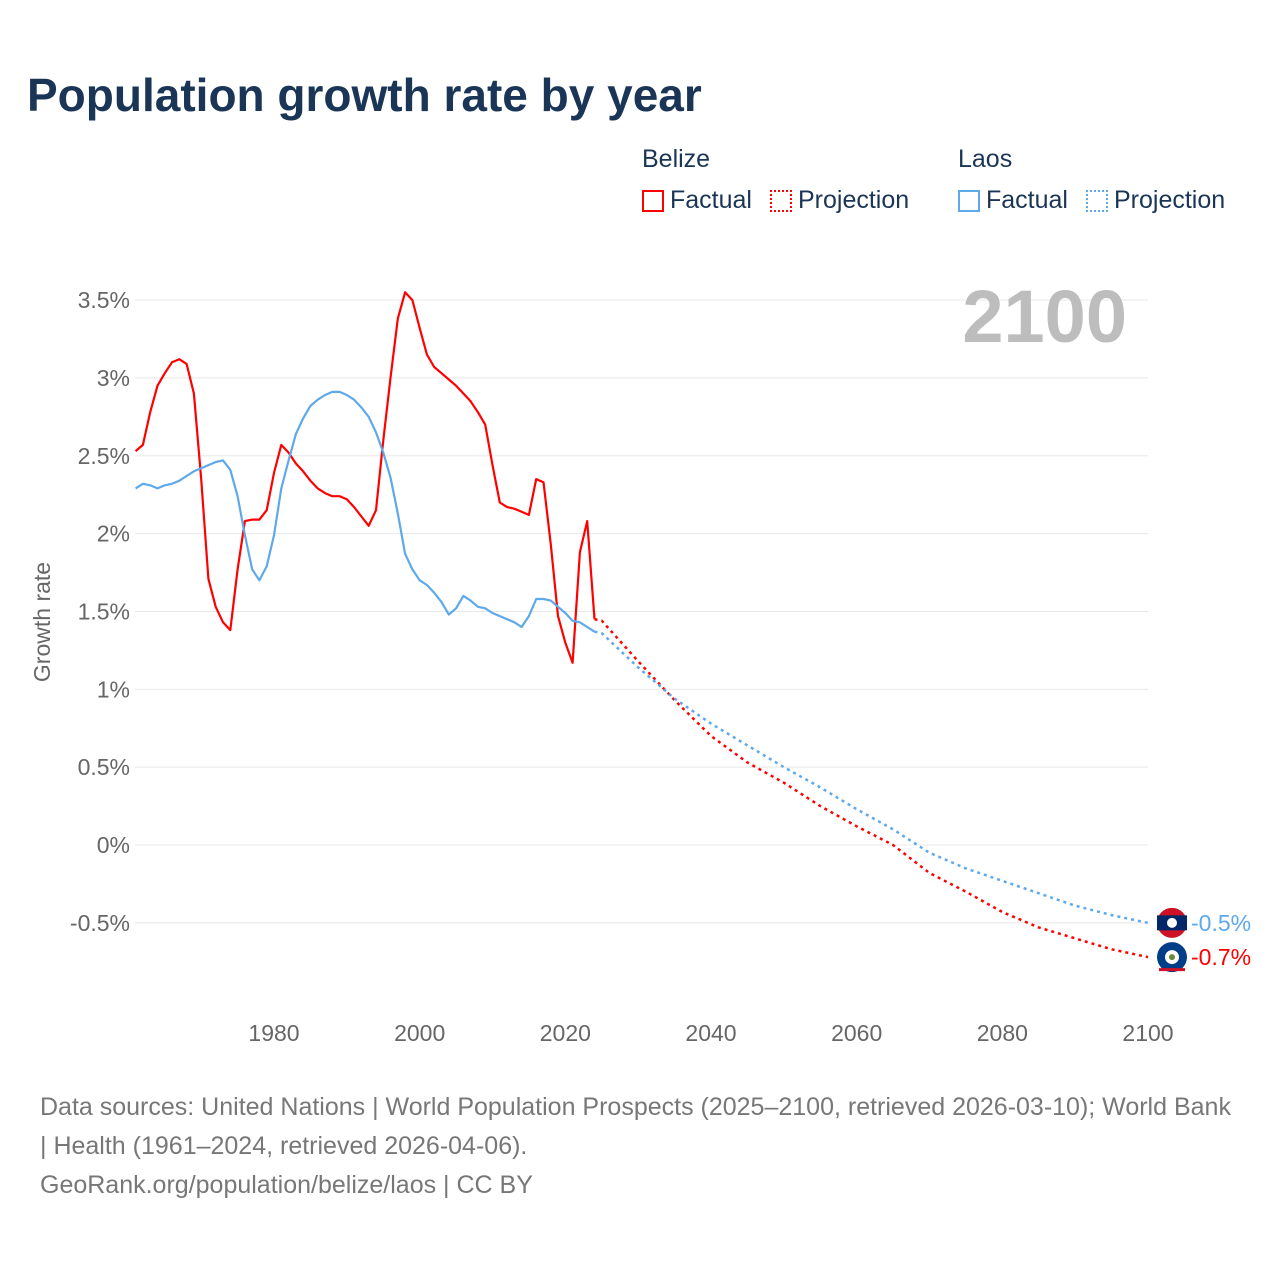  What do you see at coordinates (100, 923) in the screenshot?
I see `y-tick-label: -0.5%` at bounding box center [100, 923].